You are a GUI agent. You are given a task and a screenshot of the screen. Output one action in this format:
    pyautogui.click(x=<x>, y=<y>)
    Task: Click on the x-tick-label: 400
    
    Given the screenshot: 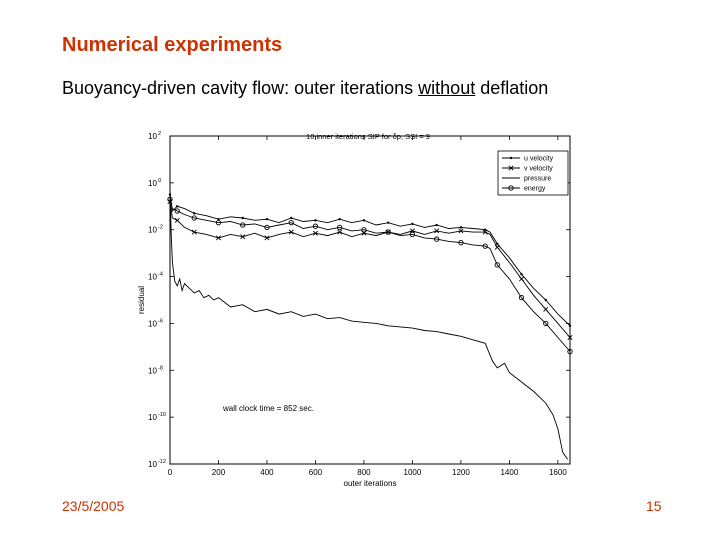 What is the action you would take?
    pyautogui.click(x=267, y=472)
    